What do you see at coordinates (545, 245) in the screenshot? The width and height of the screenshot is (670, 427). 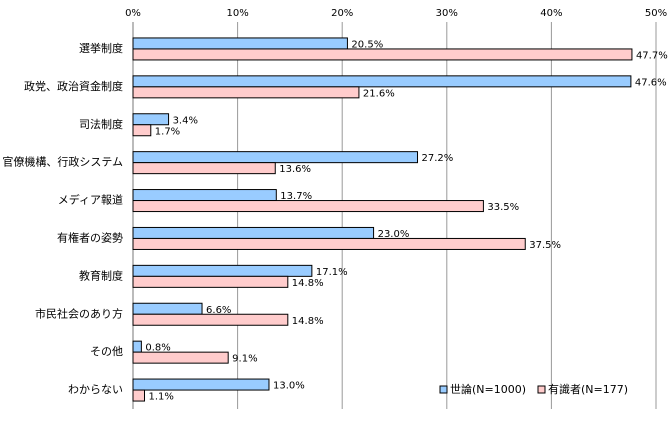 I see `value-label: 37.5%` at bounding box center [545, 245].